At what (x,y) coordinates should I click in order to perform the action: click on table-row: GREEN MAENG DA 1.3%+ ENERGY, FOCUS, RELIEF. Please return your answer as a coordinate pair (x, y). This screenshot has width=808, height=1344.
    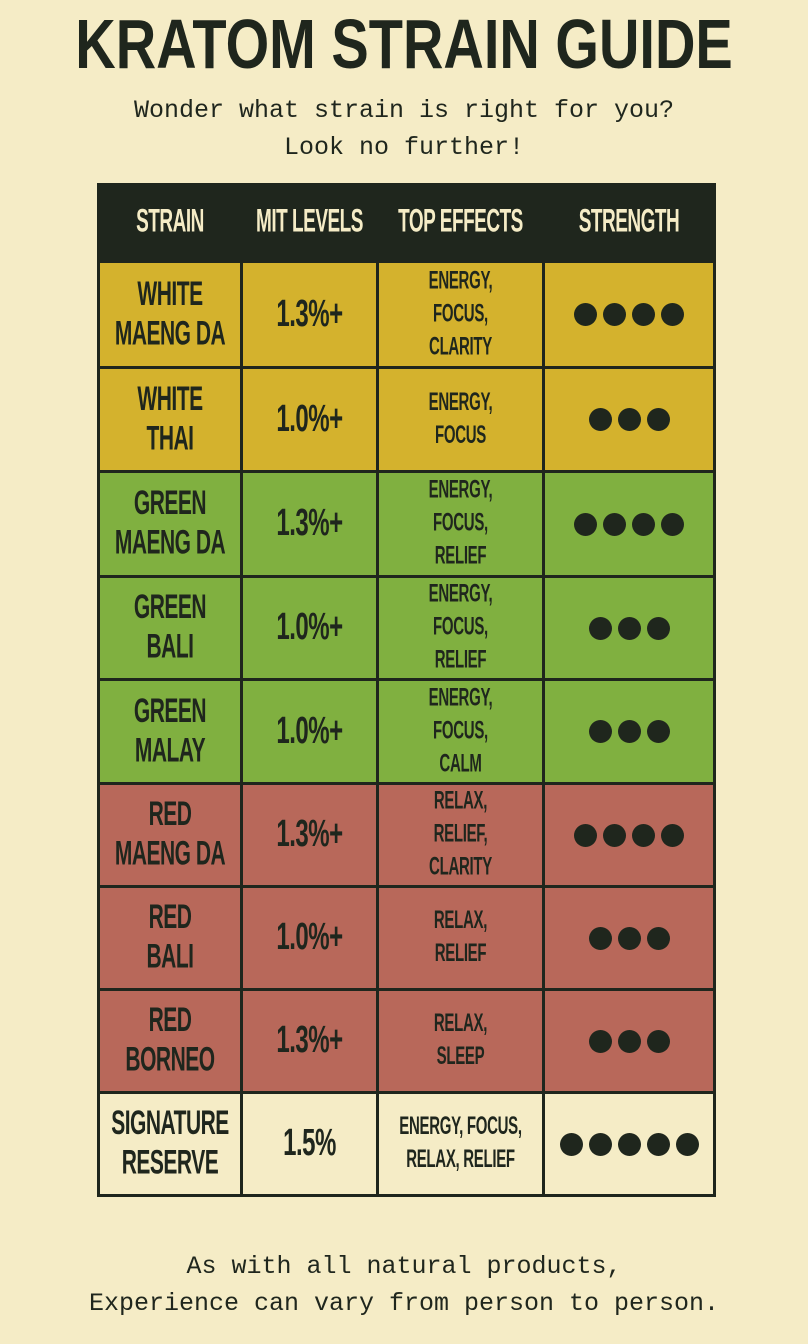
    Looking at the image, I should click on (406, 524).